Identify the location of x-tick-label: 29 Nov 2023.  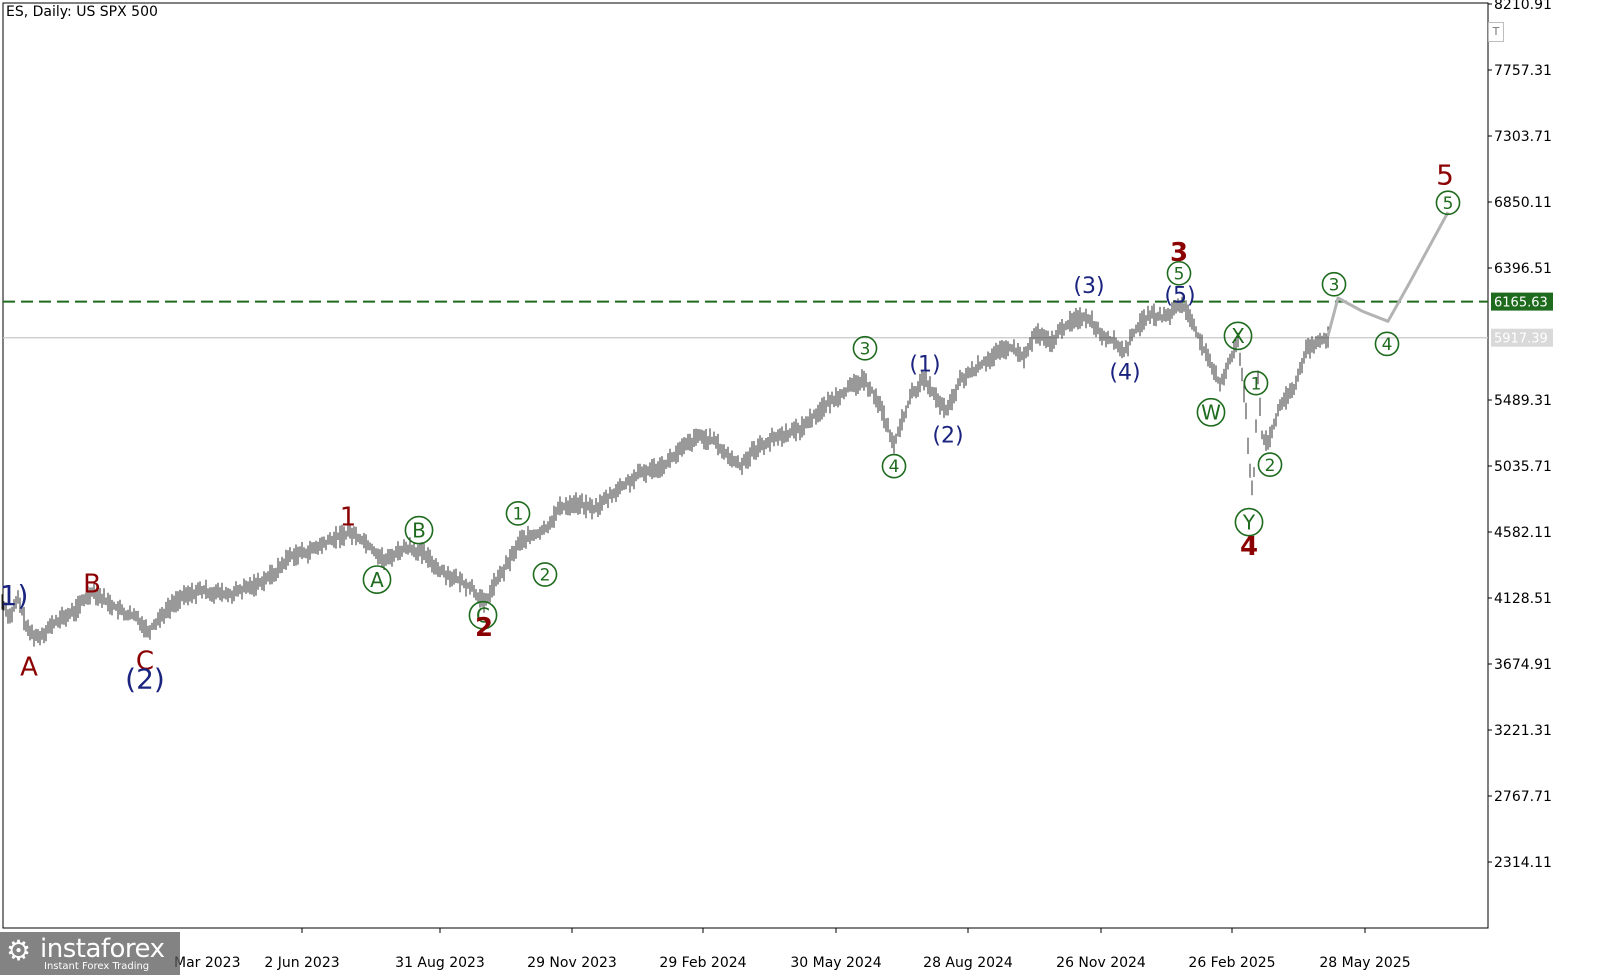
(572, 963).